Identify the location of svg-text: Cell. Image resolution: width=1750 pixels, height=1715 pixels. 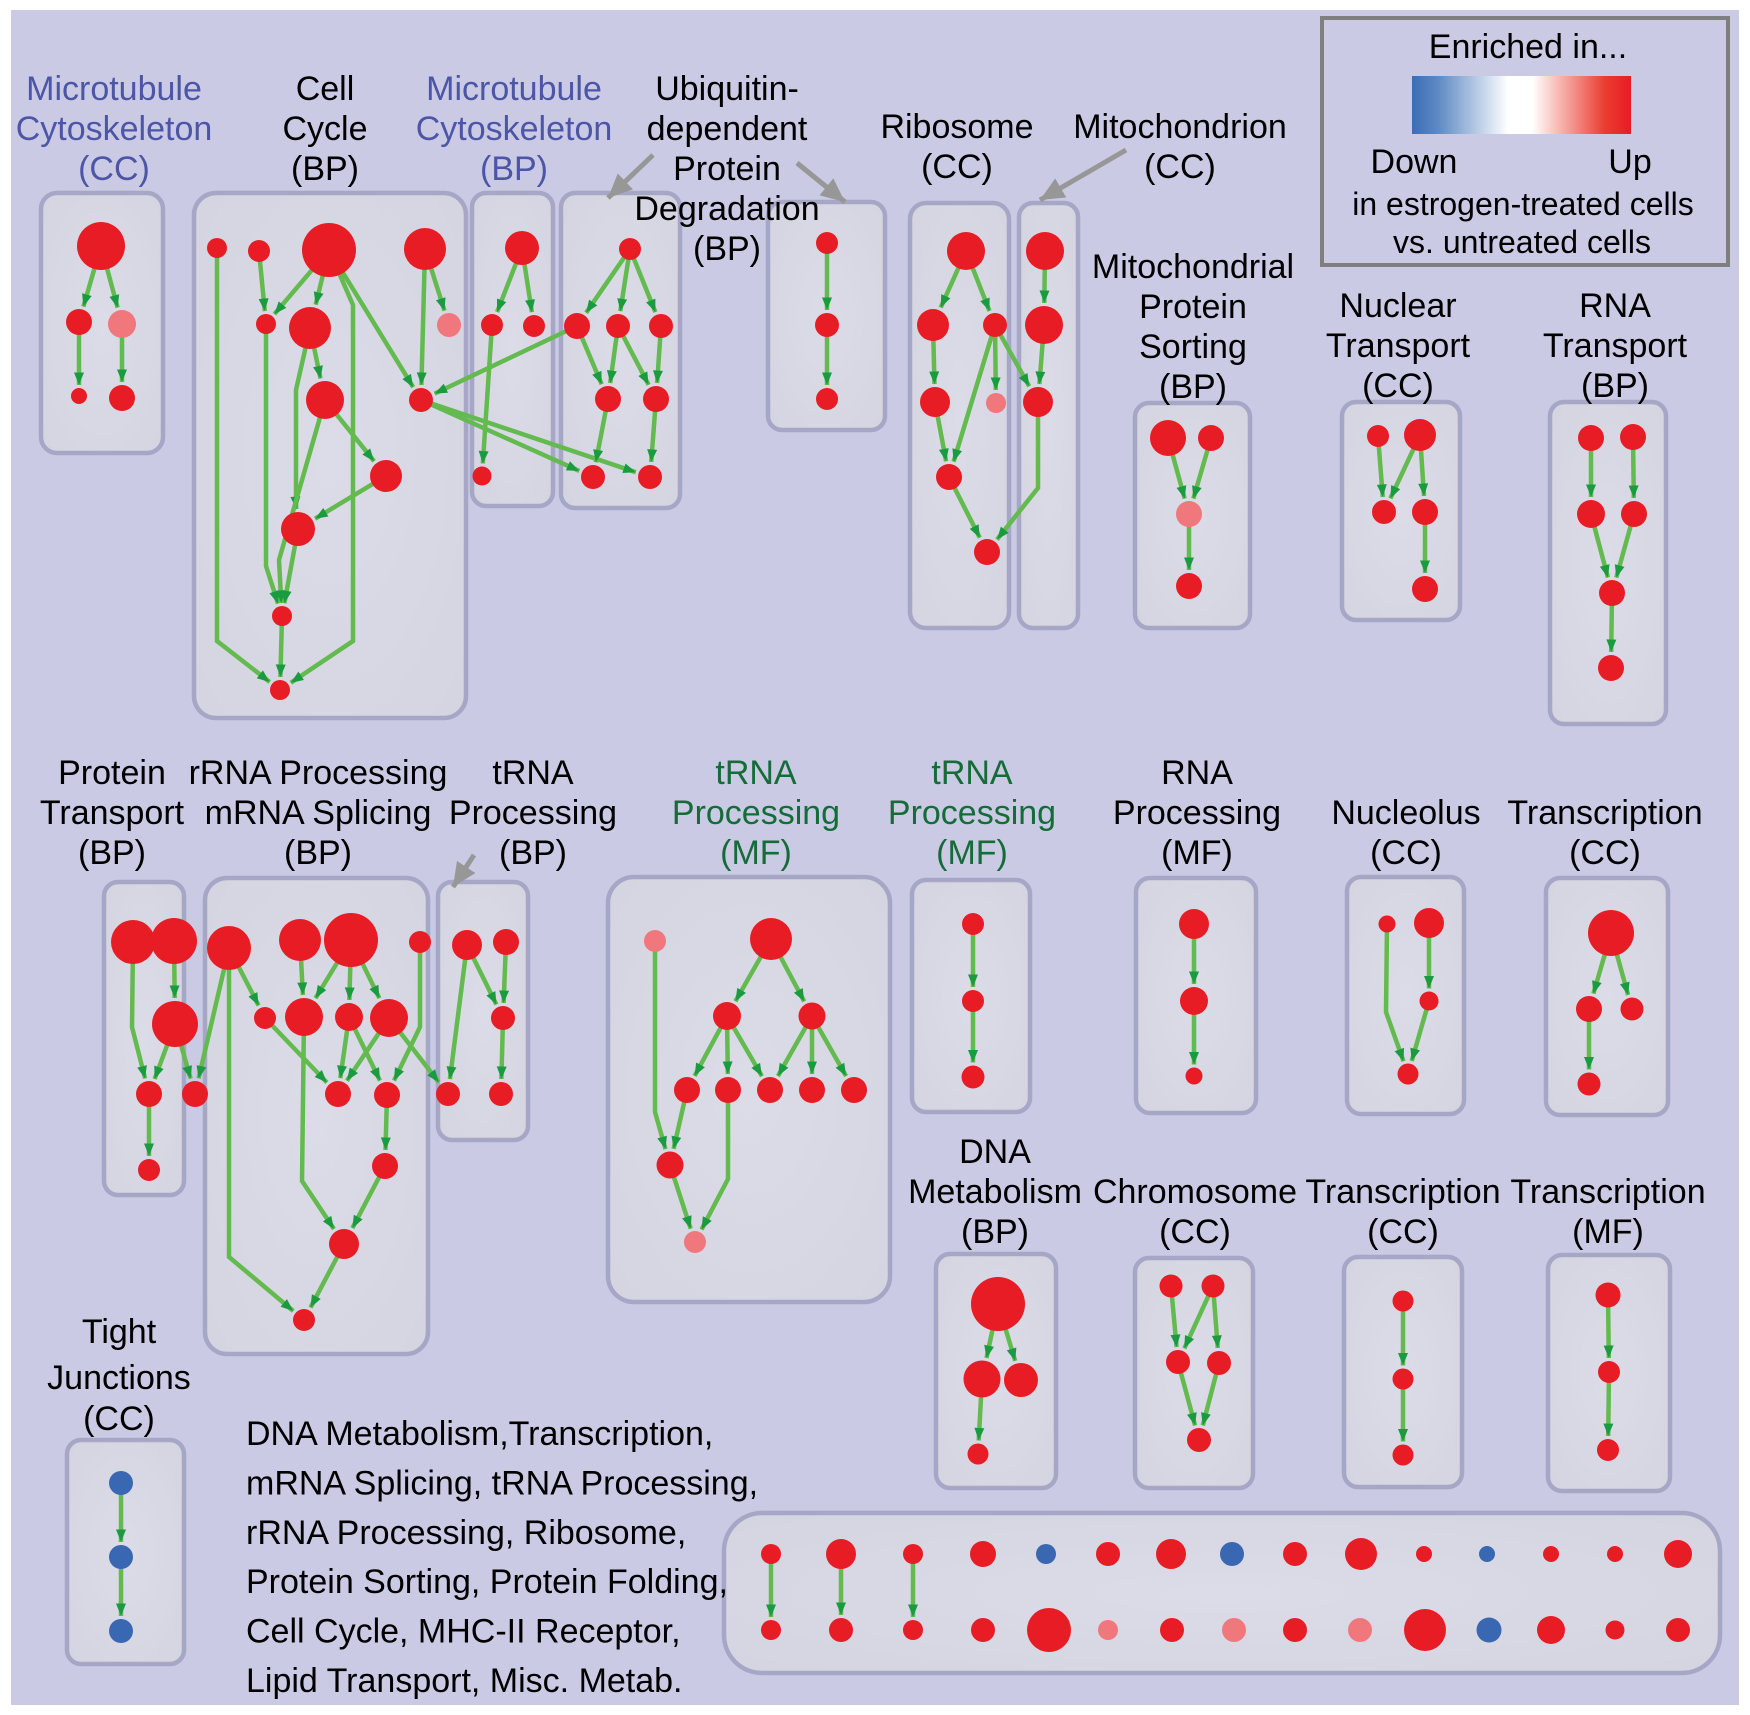
(325, 89).